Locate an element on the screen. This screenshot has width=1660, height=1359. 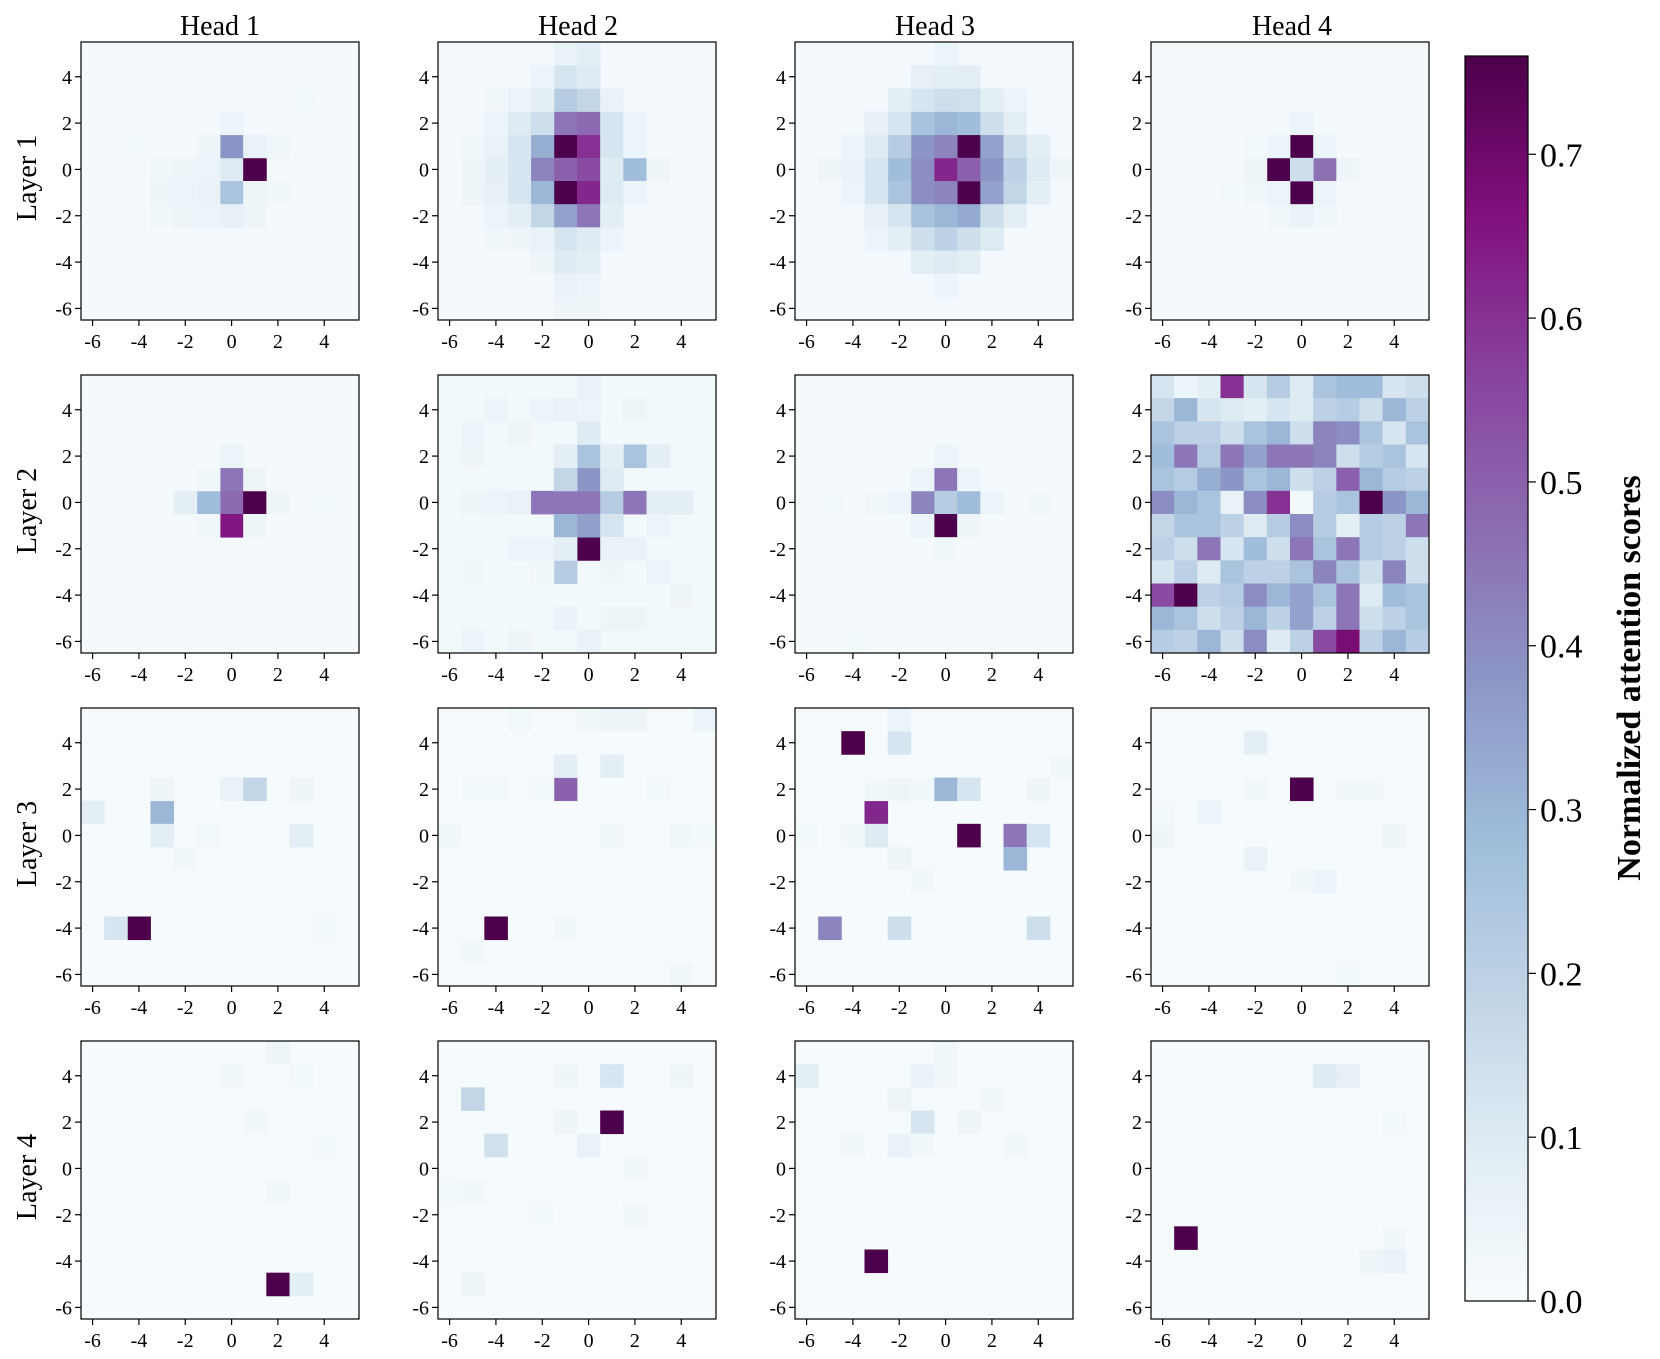
colorbar-tick-label: 0.5 is located at coordinates (1561, 483).